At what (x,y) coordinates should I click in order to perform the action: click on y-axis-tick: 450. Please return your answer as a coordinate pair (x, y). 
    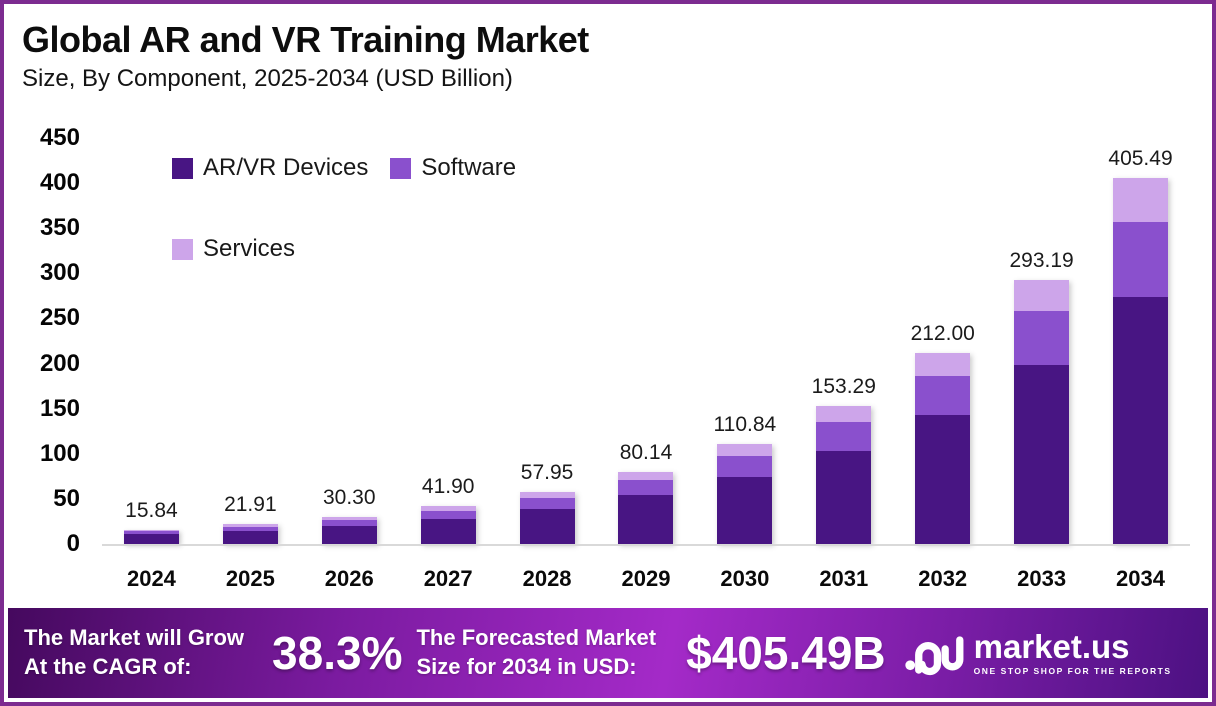
    Looking at the image, I should click on (59, 137).